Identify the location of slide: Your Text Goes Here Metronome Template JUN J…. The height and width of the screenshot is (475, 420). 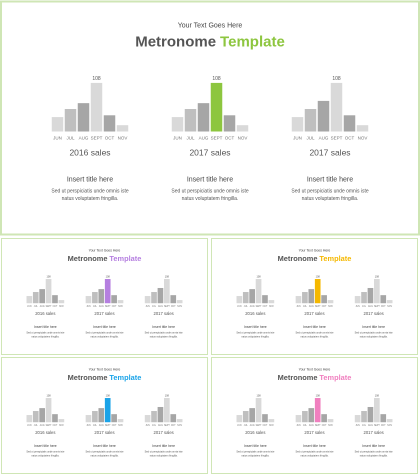
(314, 415).